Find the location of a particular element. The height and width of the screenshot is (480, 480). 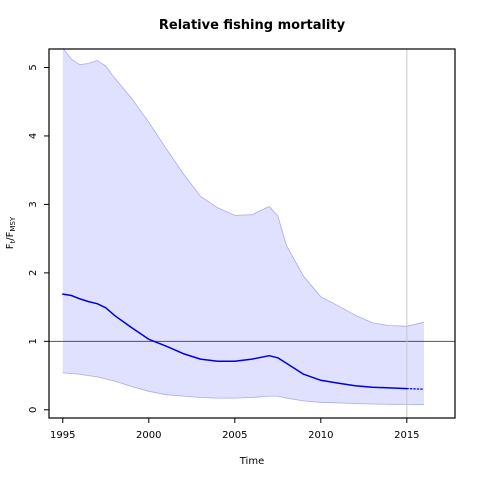

x-tick-label: 2005 is located at coordinates (234, 435).